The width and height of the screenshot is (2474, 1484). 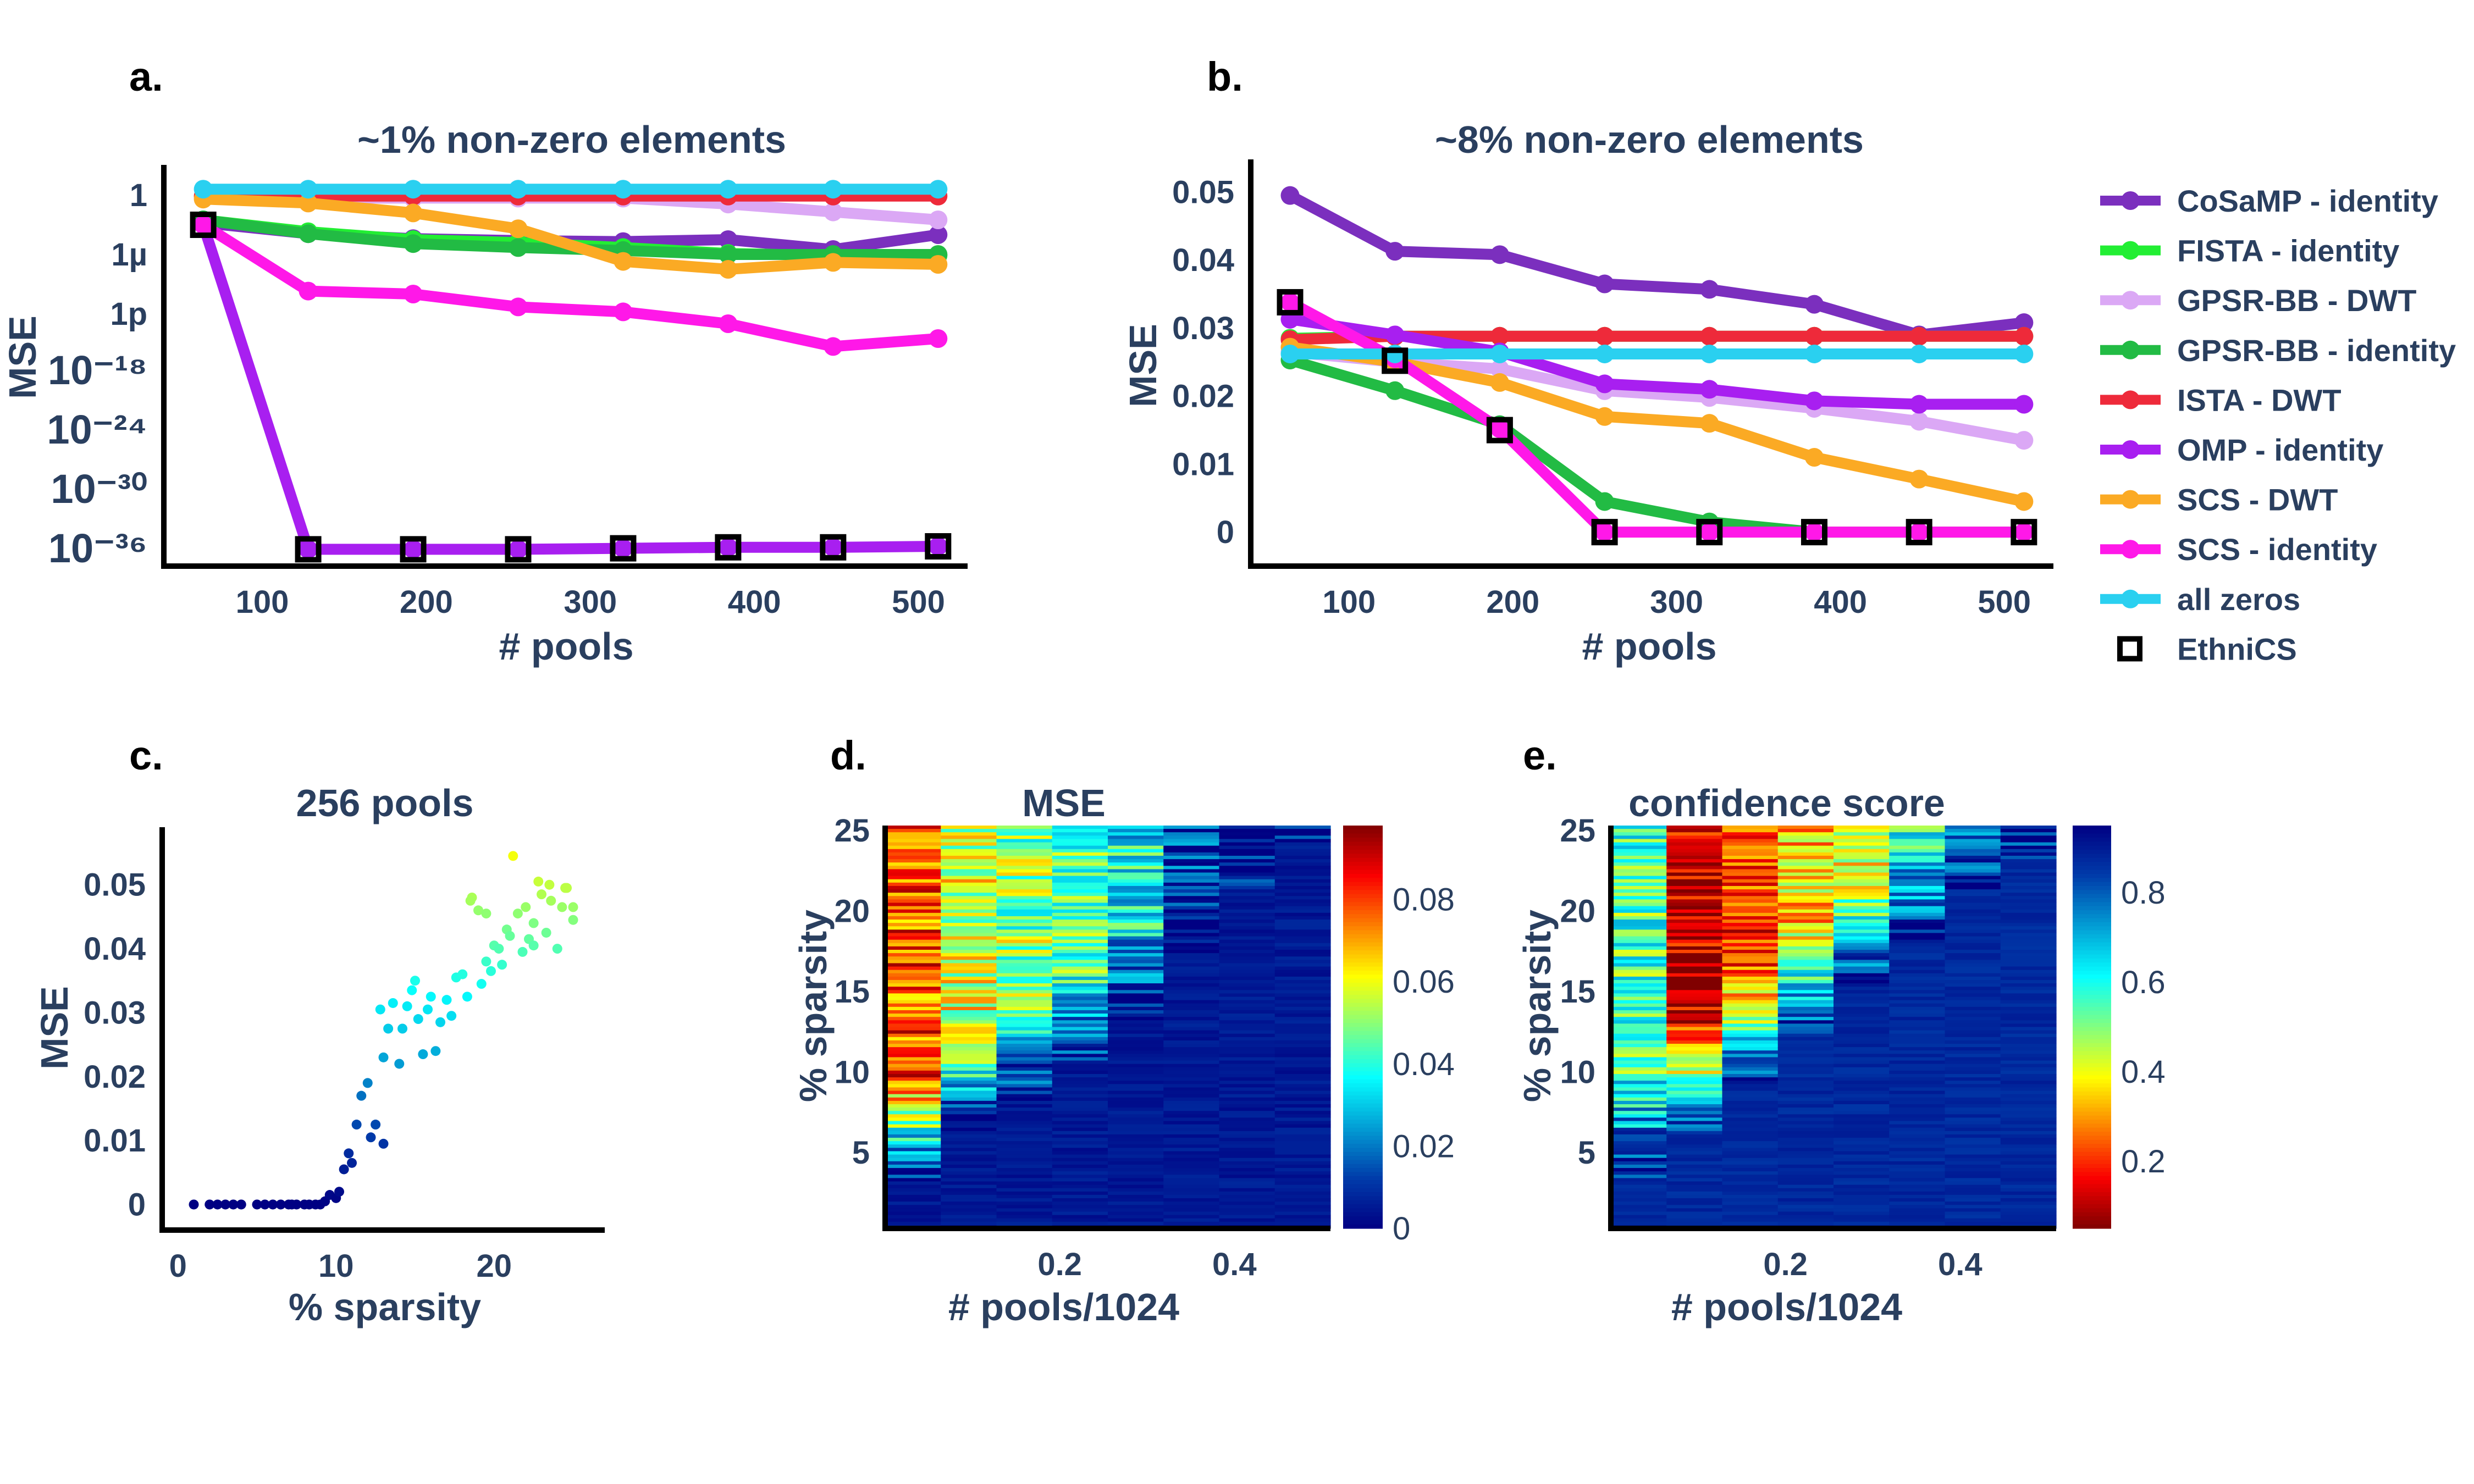 I want to click on scatter-point, so click(x=376, y=1125).